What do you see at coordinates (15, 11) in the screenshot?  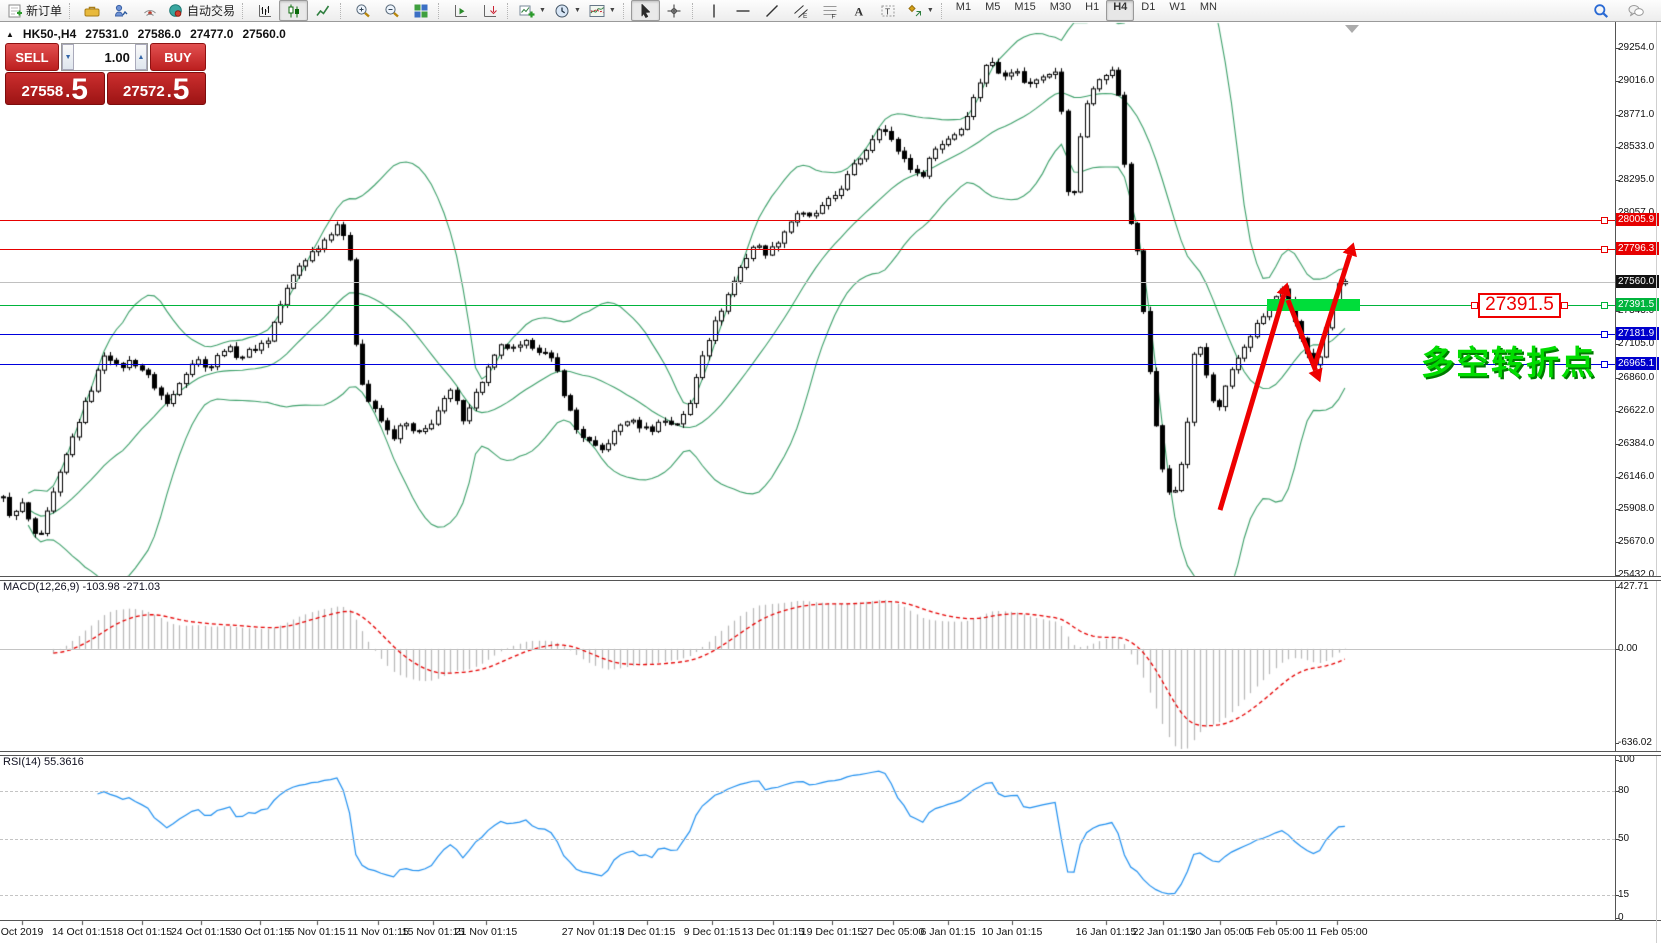 I see `new-order-icon` at bounding box center [15, 11].